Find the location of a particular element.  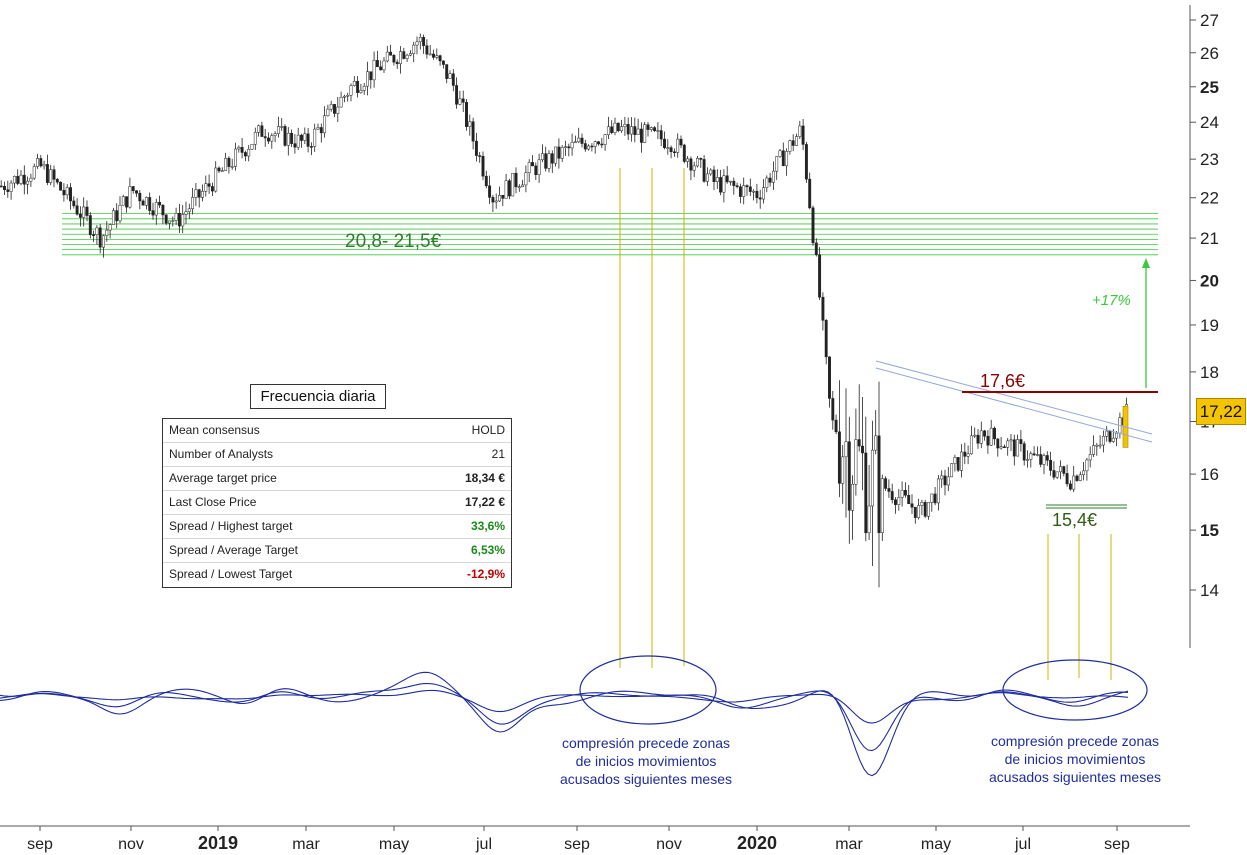

y-tick-label: 14 is located at coordinates (1209, 590).